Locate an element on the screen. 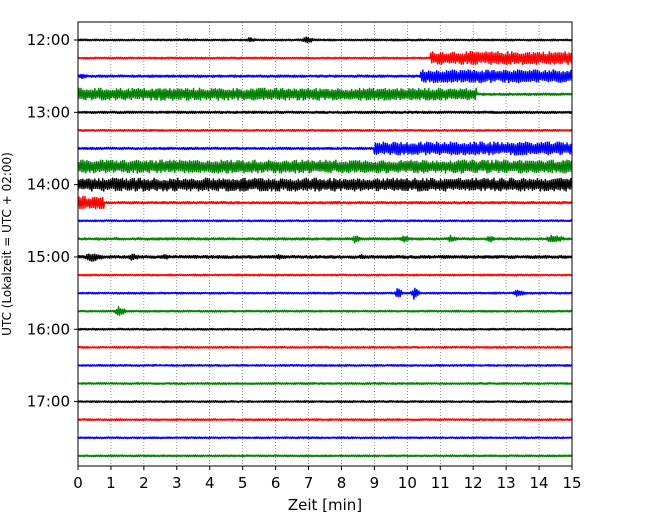 This screenshot has height=520, width=650. x-tick-label: 2 is located at coordinates (144, 483).